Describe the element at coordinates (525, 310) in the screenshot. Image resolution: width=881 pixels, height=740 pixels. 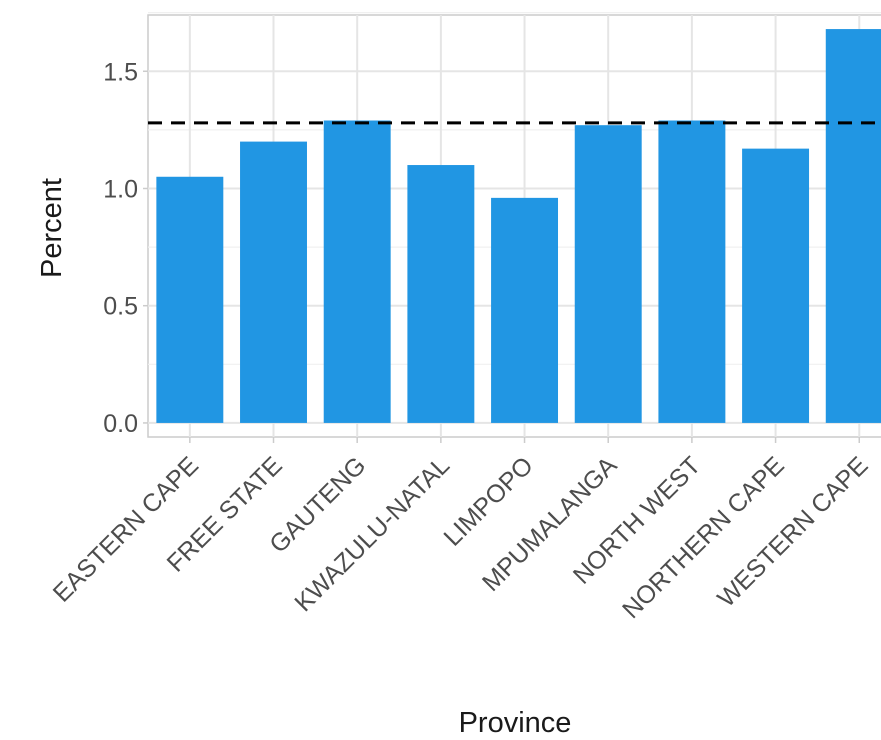
I see `bar-limpopo` at that location.